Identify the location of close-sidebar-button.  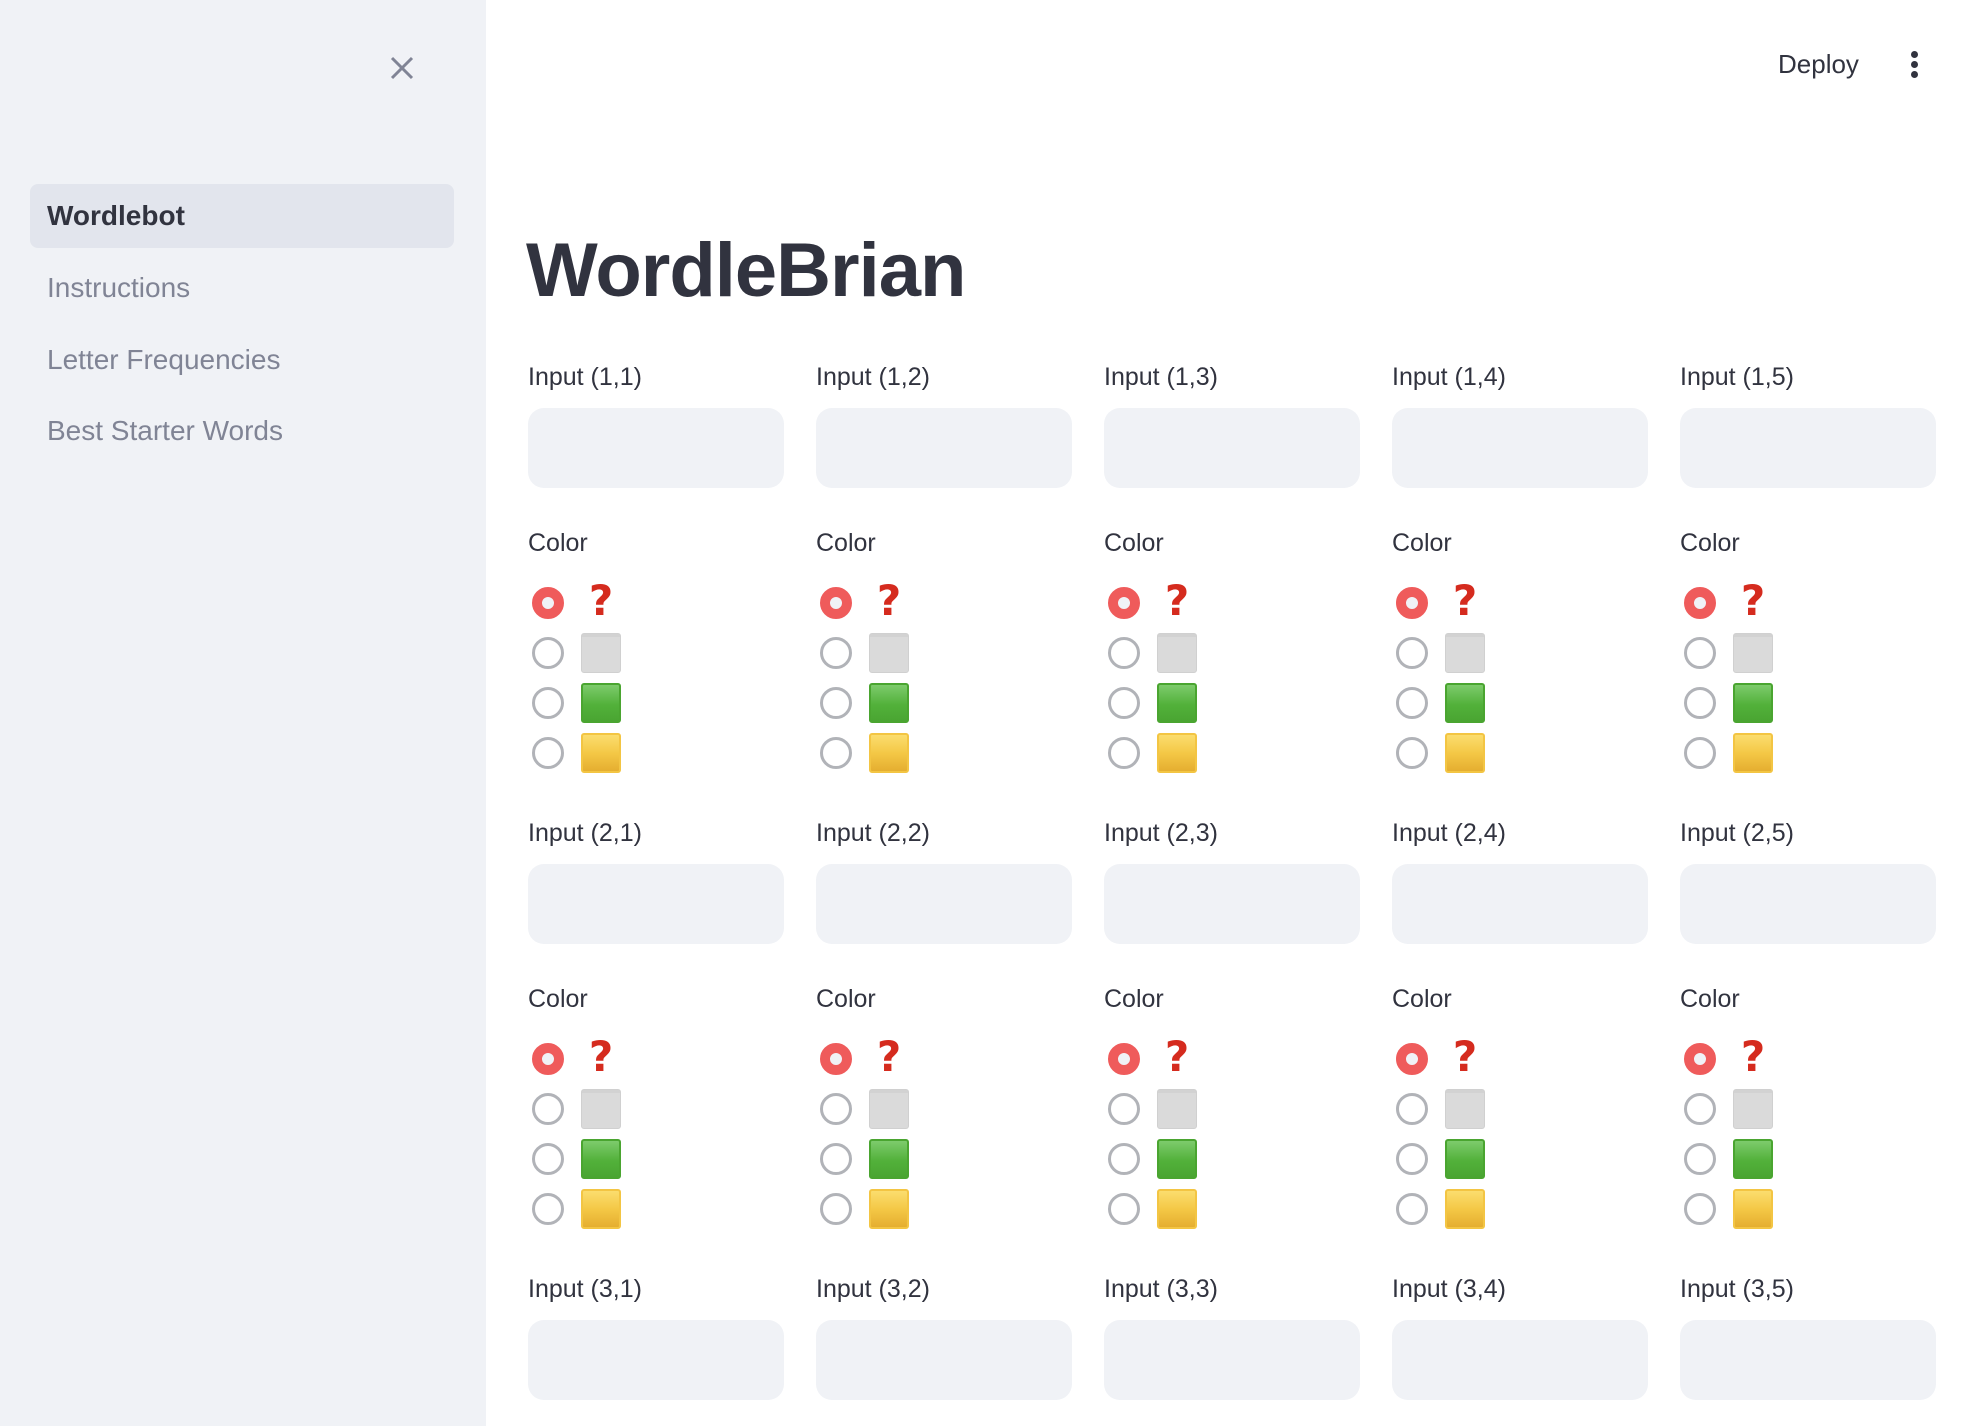
(402, 68).